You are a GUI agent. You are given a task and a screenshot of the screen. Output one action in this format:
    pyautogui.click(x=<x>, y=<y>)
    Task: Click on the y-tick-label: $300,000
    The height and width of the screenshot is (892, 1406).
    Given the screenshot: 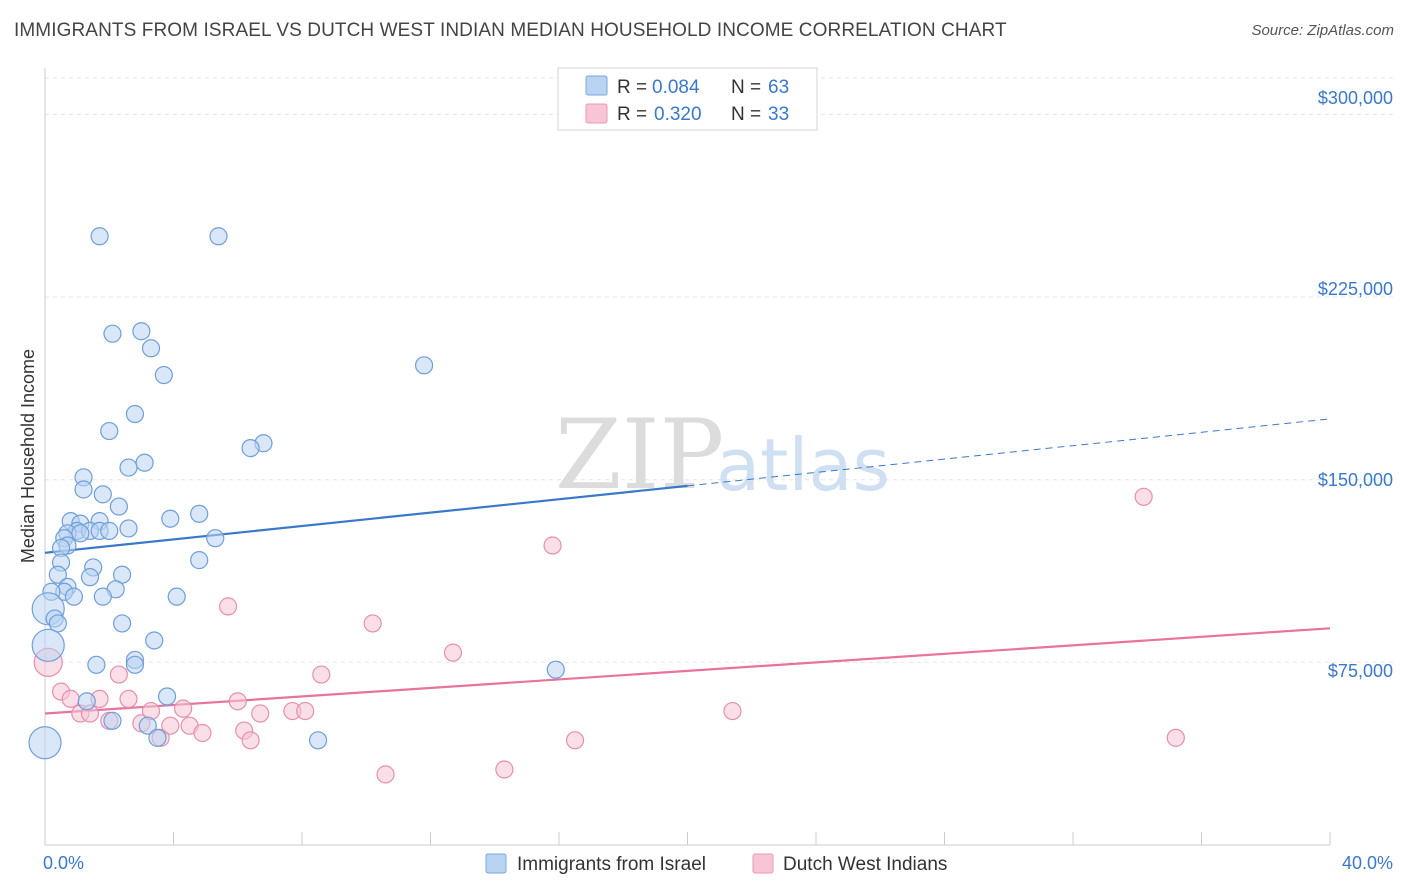 What is the action you would take?
    pyautogui.click(x=1355, y=98)
    